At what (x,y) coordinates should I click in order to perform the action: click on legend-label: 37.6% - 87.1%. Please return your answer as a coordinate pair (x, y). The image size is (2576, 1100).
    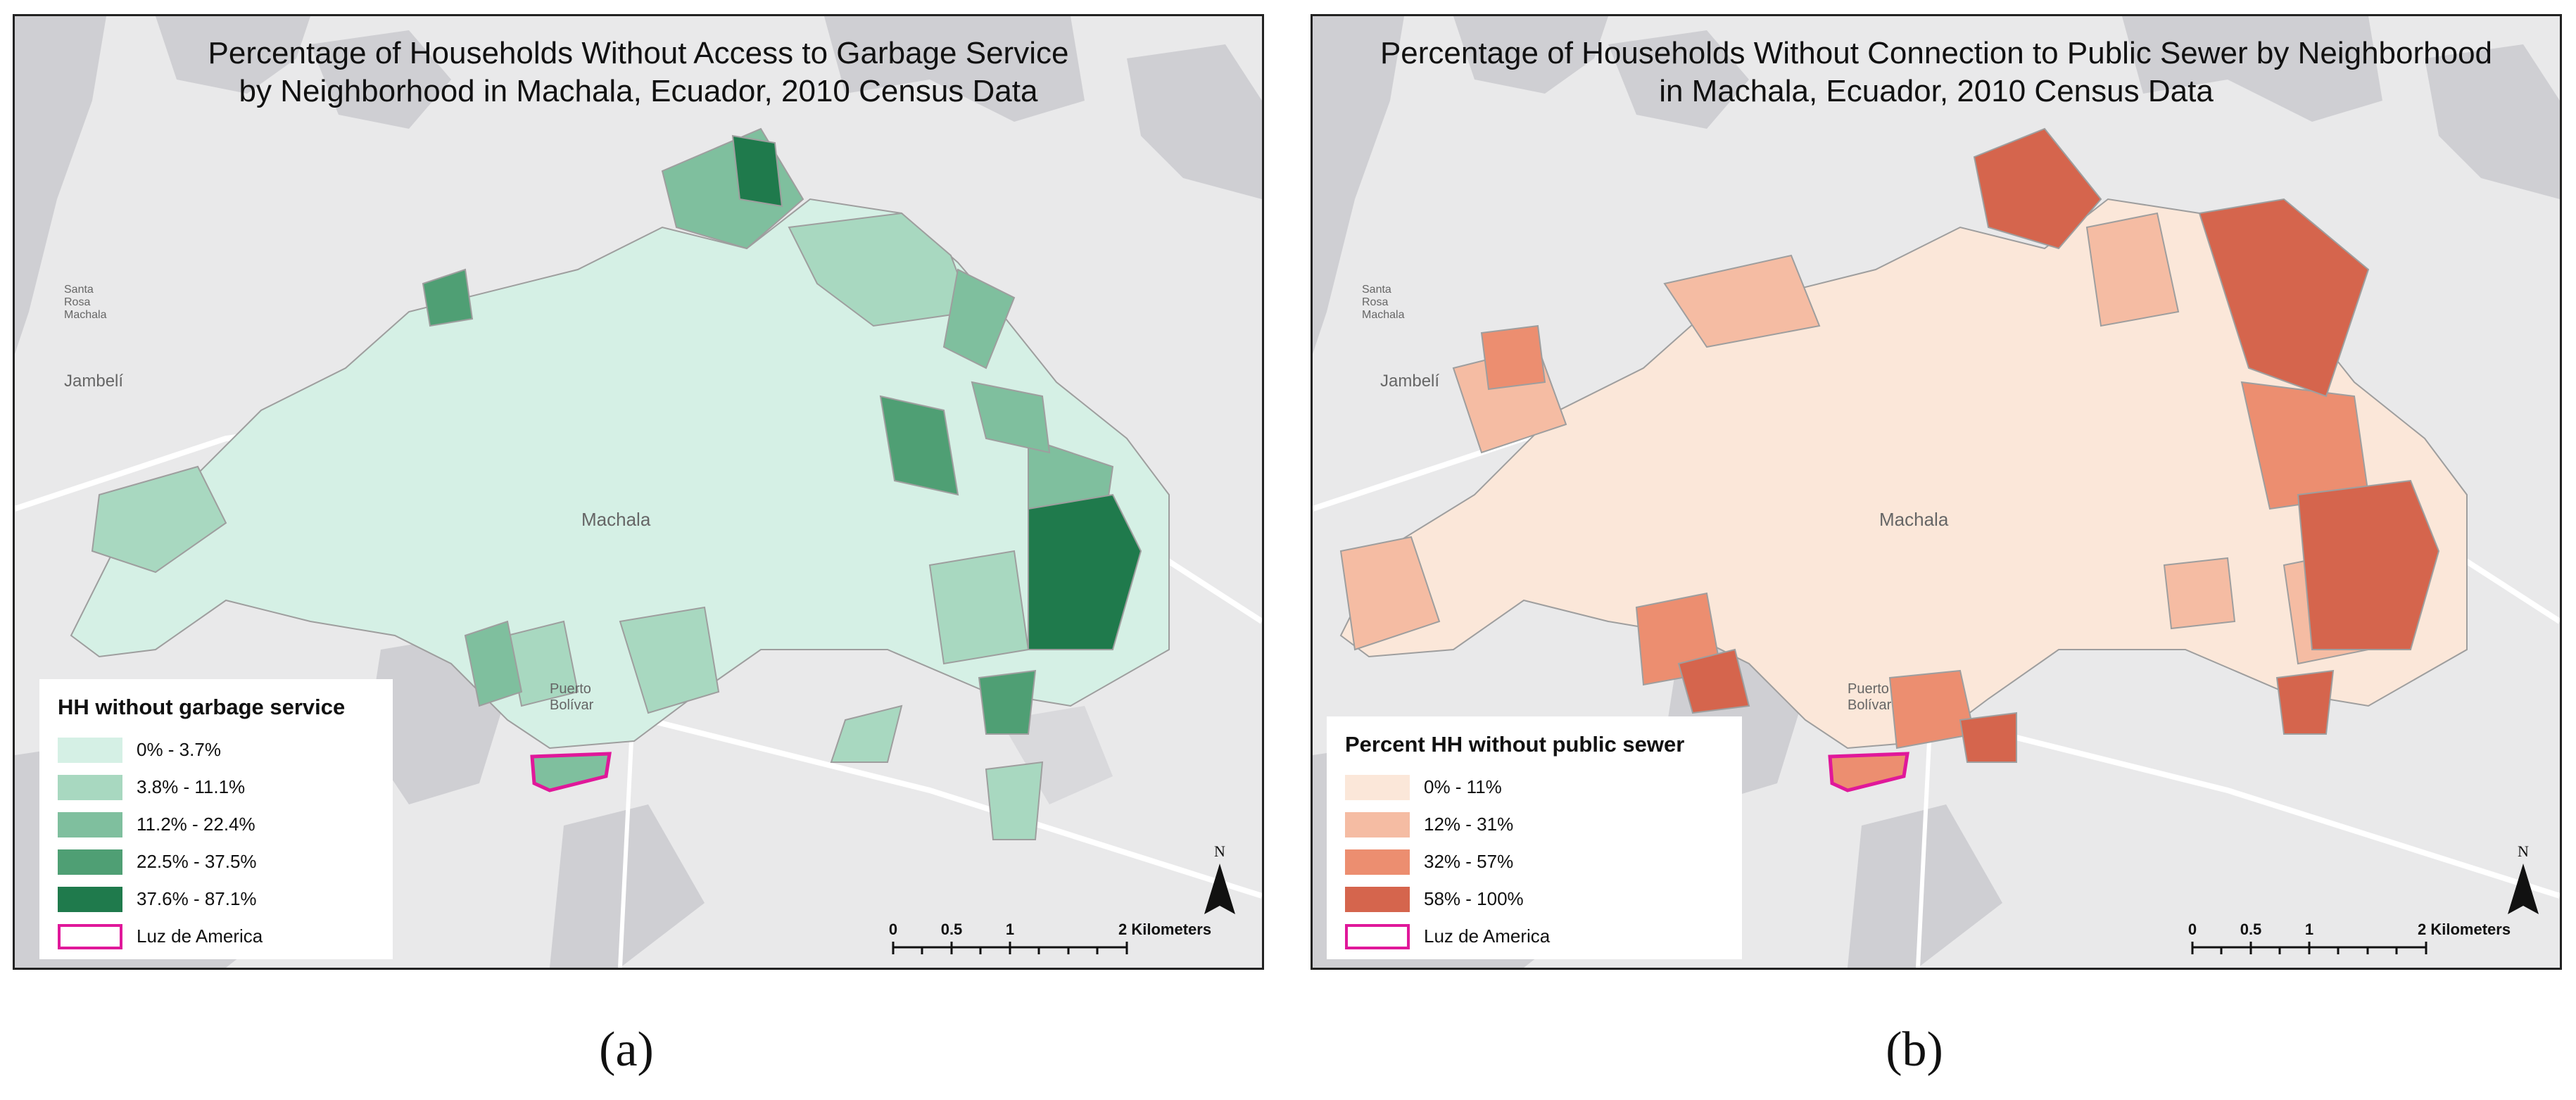
    Looking at the image, I should click on (197, 898).